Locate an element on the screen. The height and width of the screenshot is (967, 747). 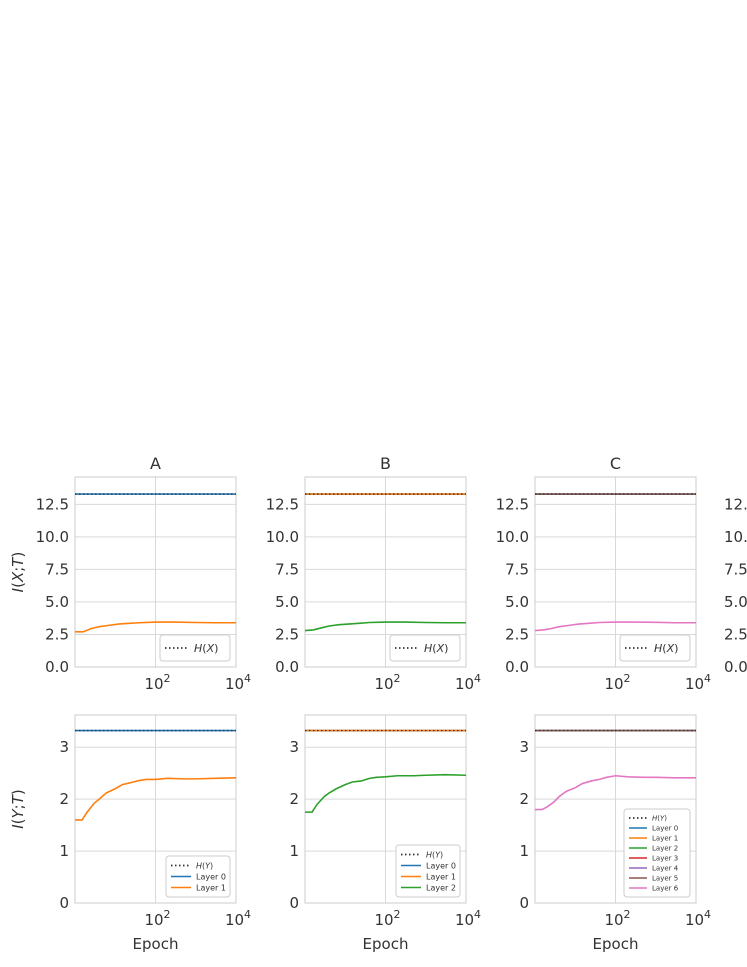
panel-title: A is located at coordinates (155, 463).